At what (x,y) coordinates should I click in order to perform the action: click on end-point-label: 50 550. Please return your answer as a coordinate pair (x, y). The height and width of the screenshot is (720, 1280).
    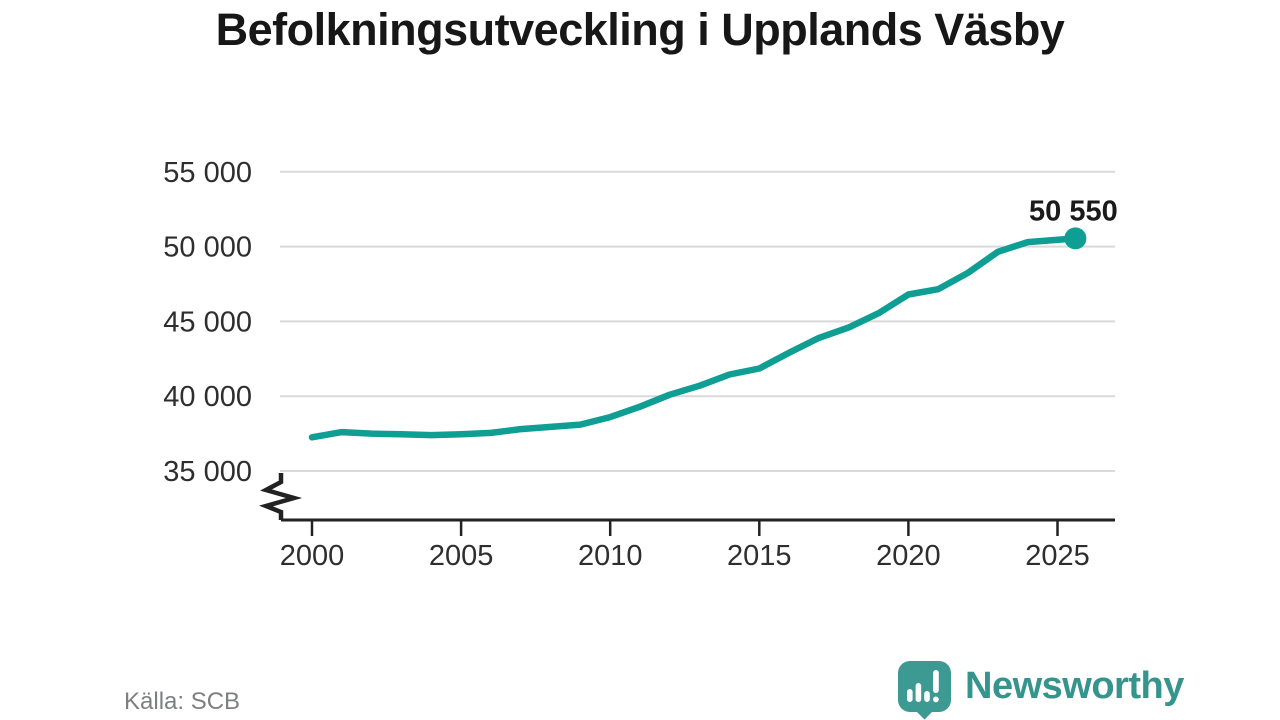
    Looking at the image, I should click on (1073, 211).